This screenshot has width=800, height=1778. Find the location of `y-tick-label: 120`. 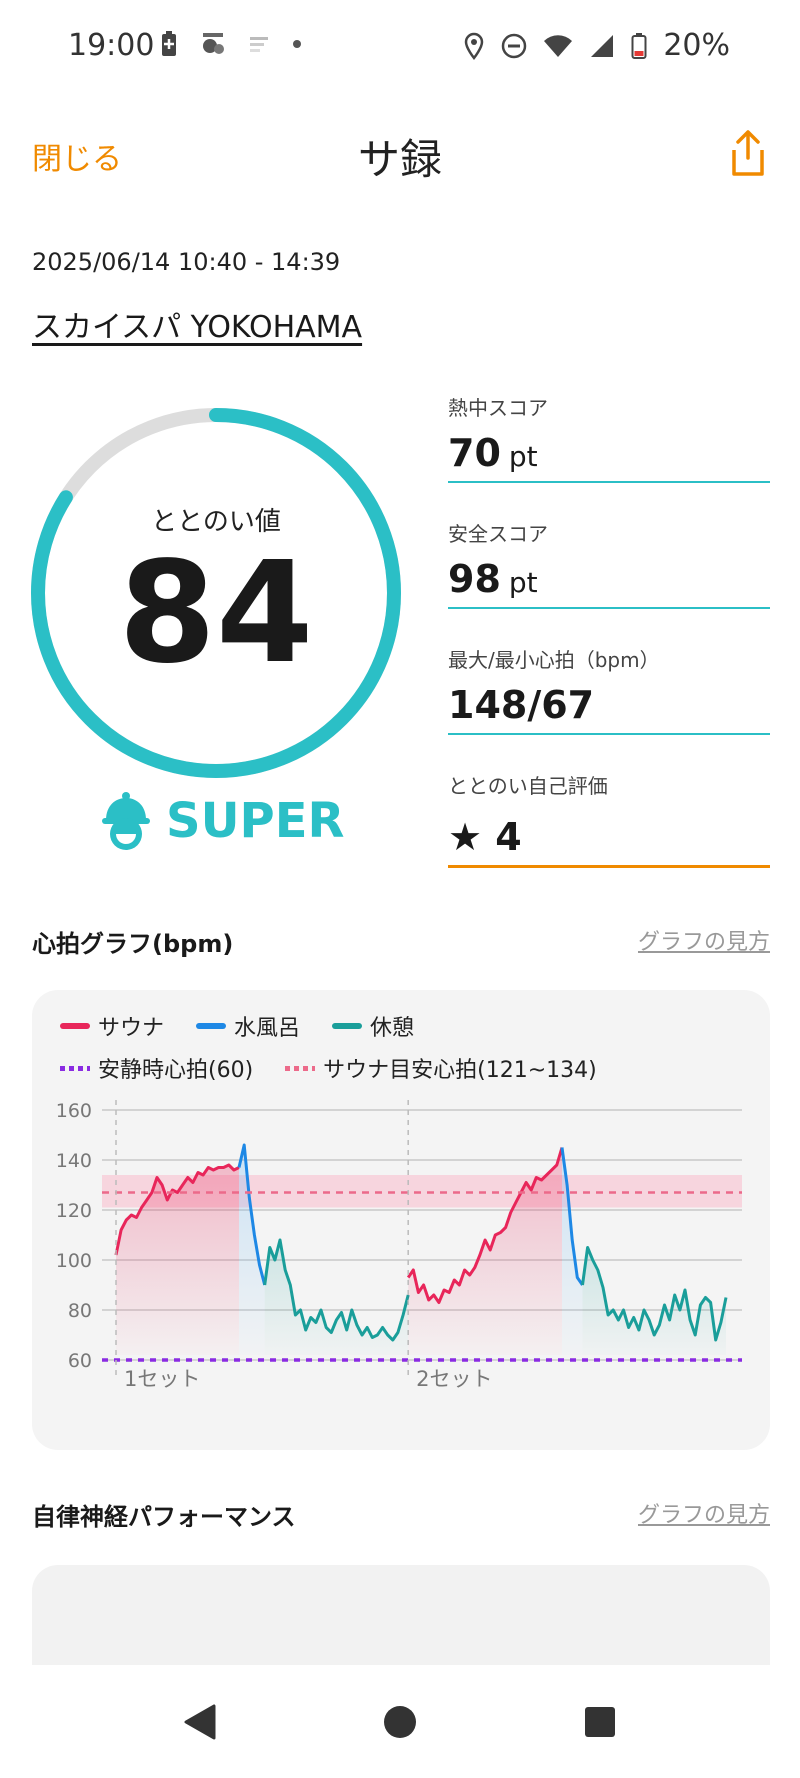

y-tick-label: 120 is located at coordinates (74, 1211).